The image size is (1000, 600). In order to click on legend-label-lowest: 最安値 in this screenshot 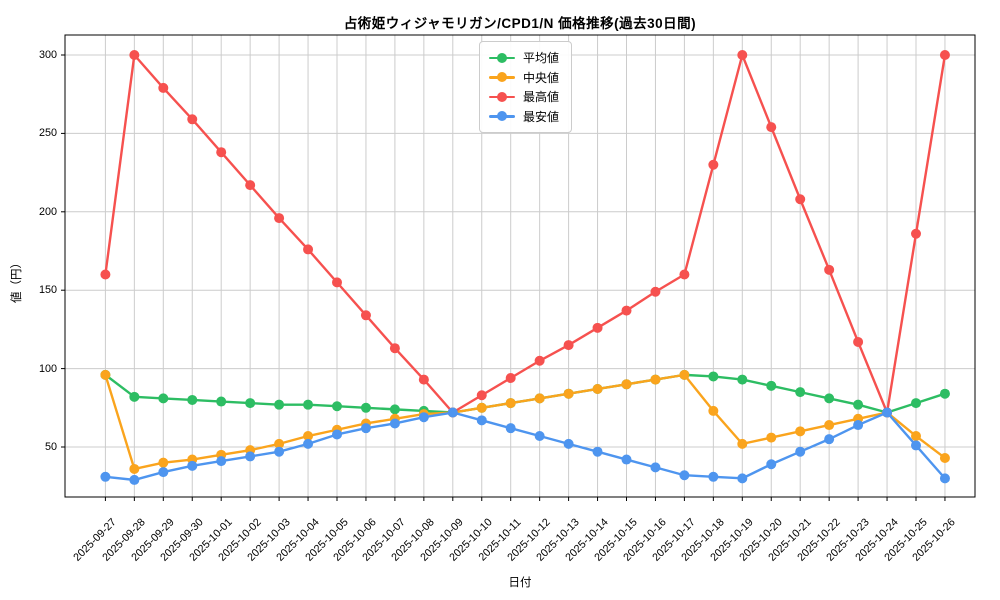, I will do `click(541, 116)`.